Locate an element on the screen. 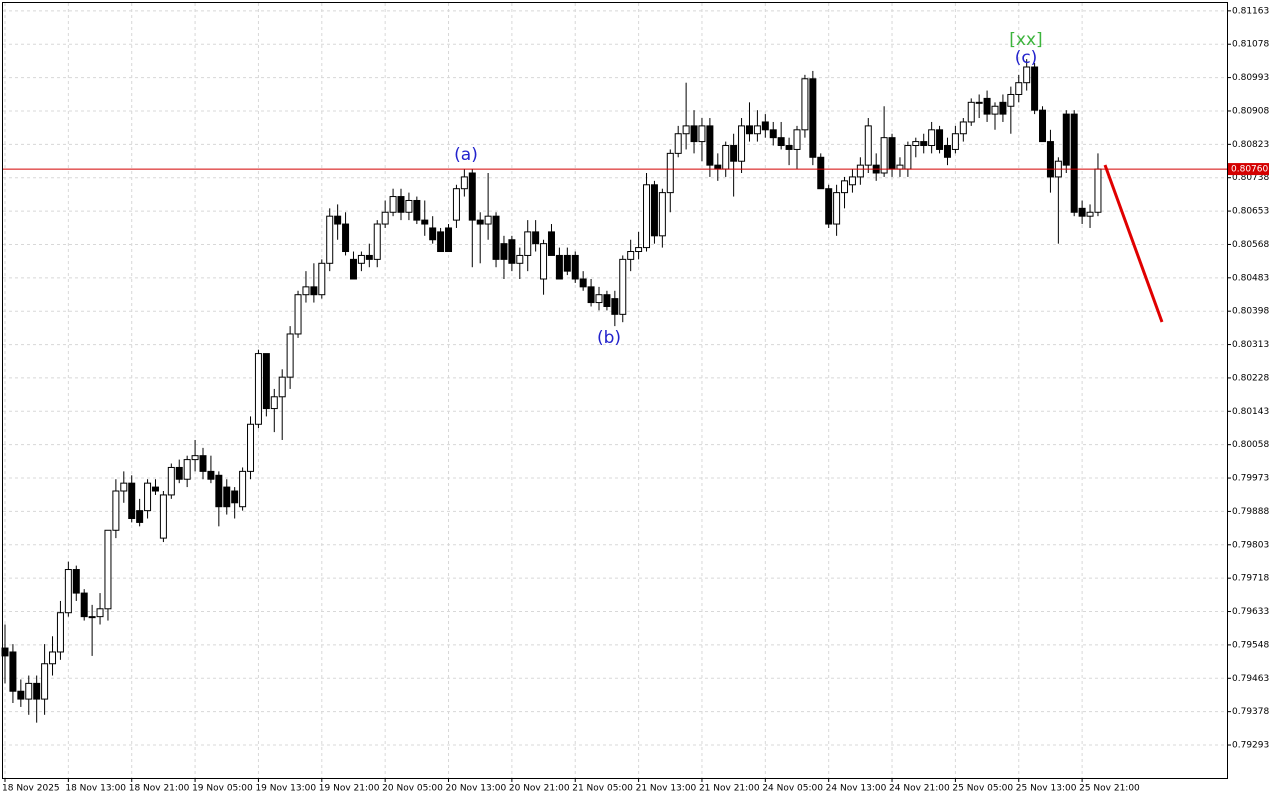 Image resolution: width=1280 pixels, height=800 pixels. x-tick-label: 19 Nov 21:00 is located at coordinates (349, 789).